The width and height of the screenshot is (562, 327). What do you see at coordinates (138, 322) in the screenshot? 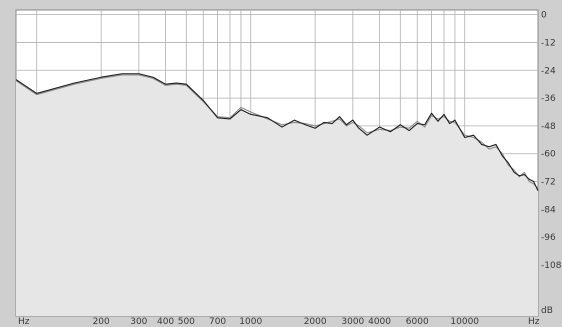
I see `x-tick-label: 300` at bounding box center [138, 322].